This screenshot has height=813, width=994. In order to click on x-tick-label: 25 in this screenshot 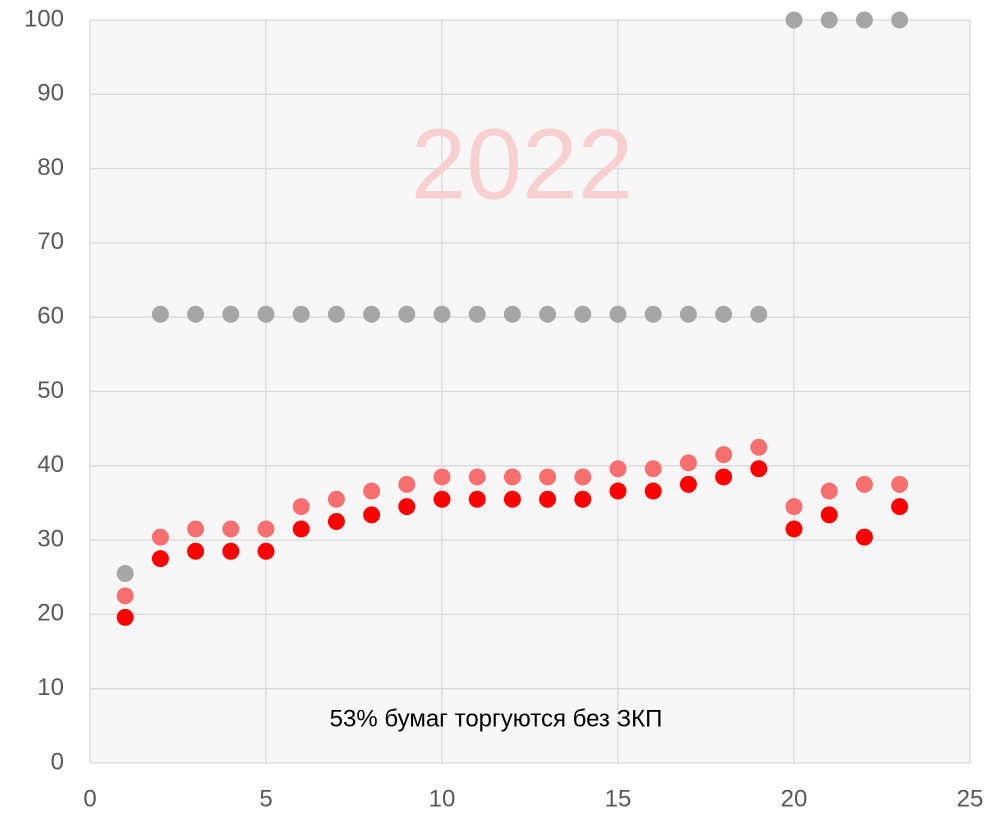, I will do `click(970, 798)`.